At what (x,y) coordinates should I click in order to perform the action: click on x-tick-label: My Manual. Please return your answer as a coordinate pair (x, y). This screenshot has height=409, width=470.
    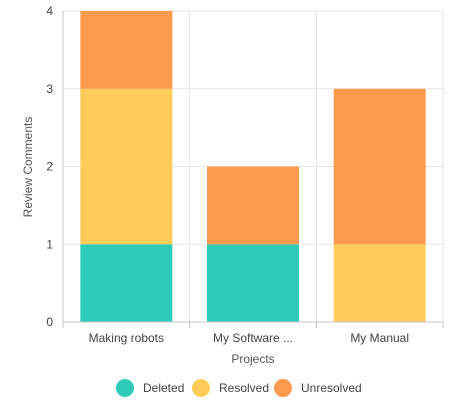
    Looking at the image, I should click on (379, 338).